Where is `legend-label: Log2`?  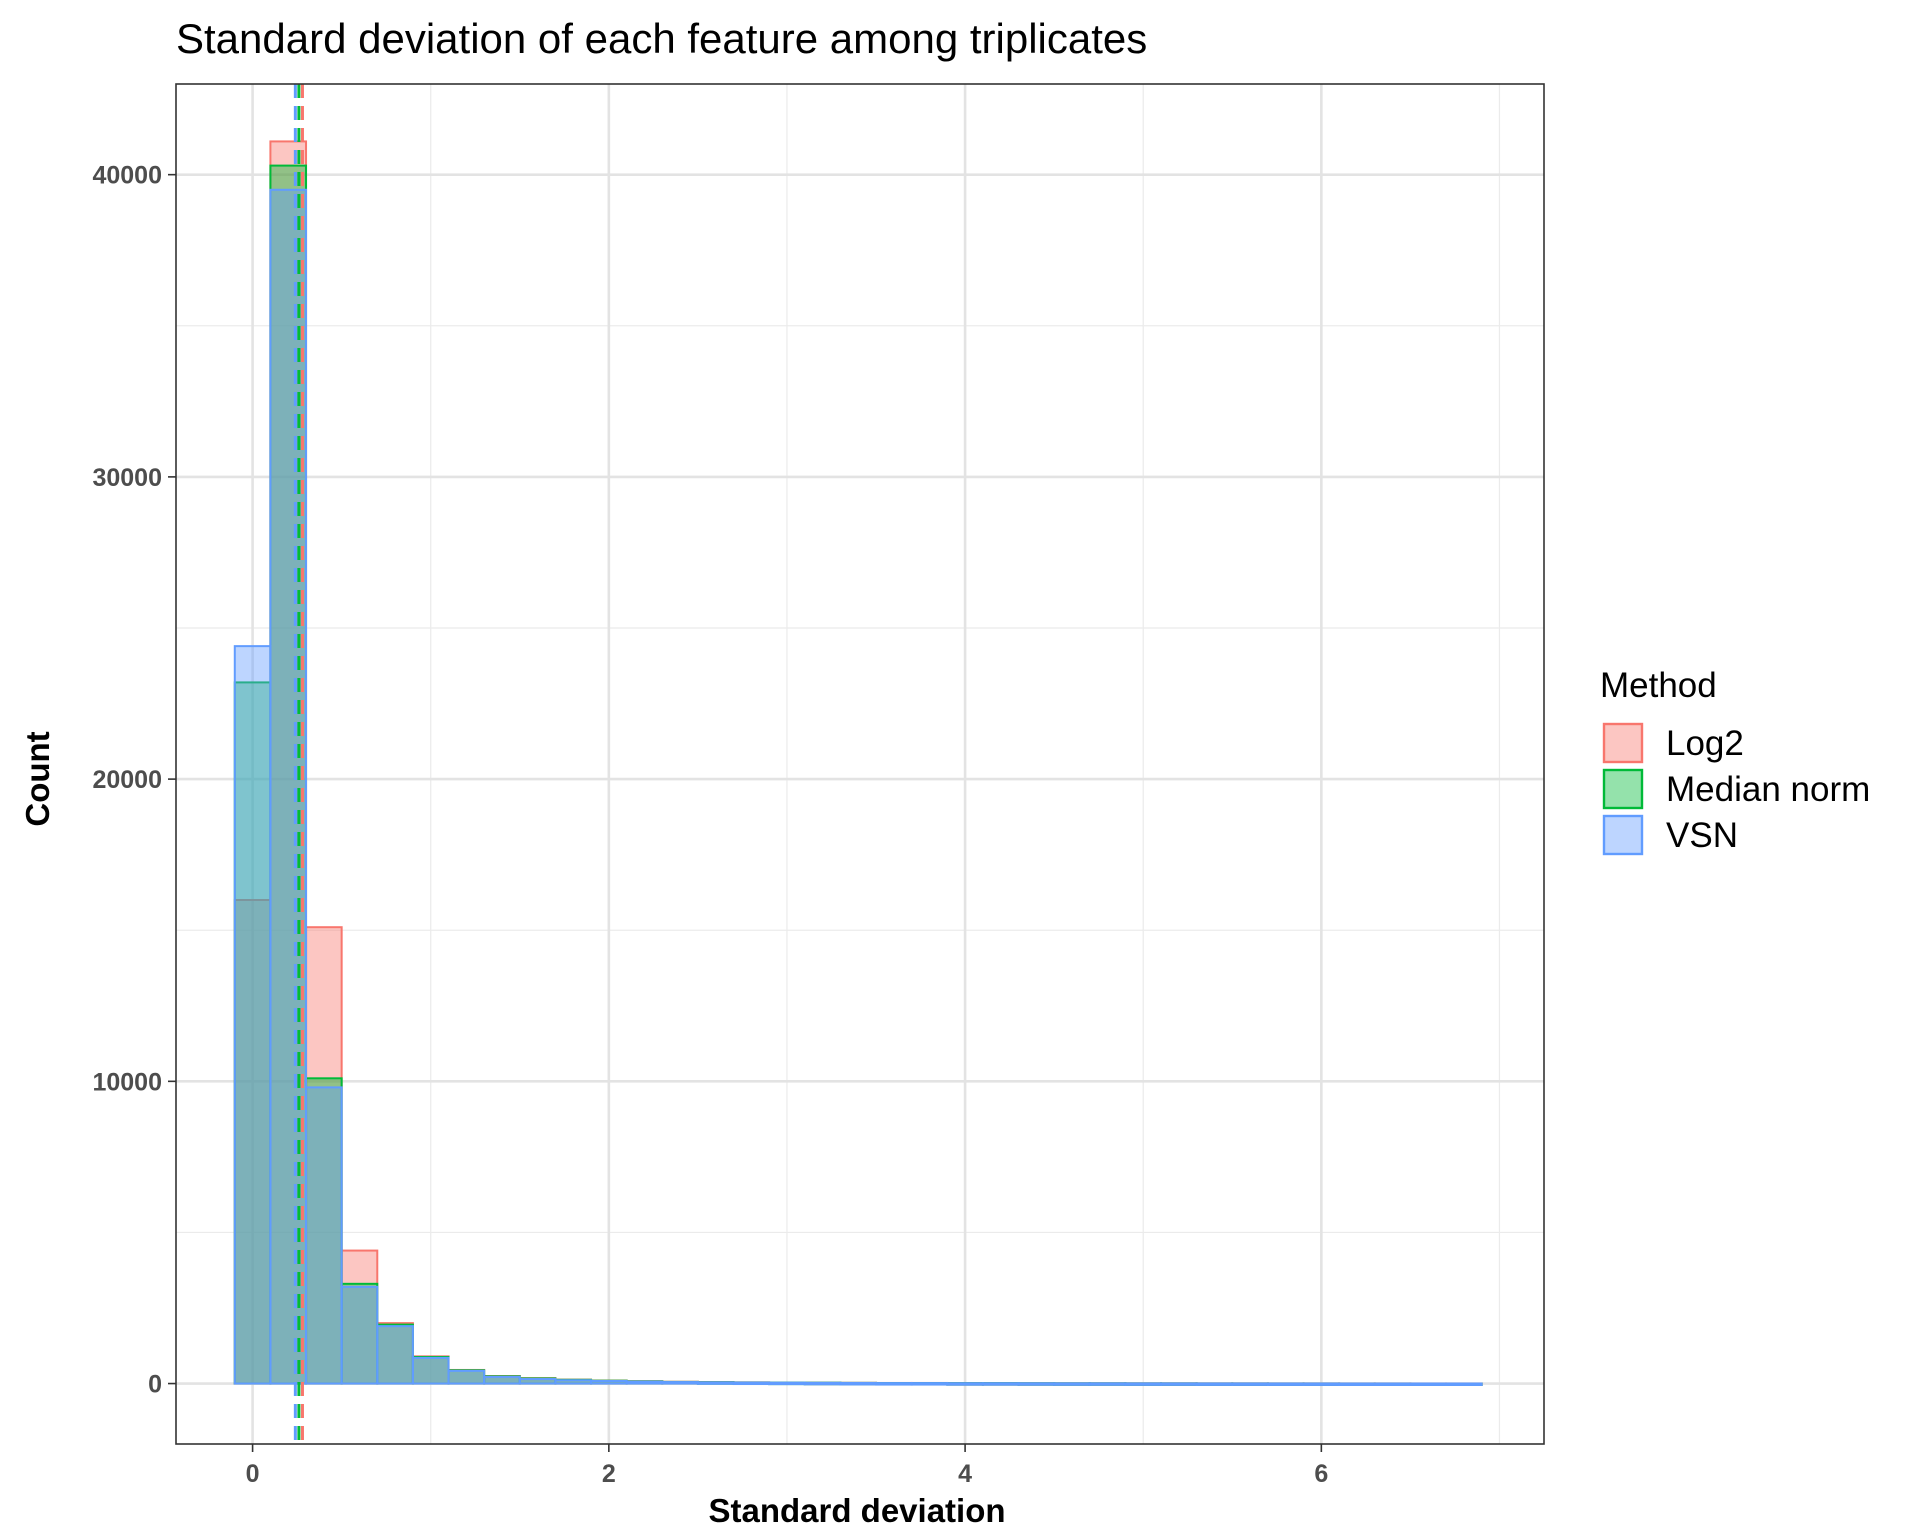 legend-label: Log2 is located at coordinates (1705, 743).